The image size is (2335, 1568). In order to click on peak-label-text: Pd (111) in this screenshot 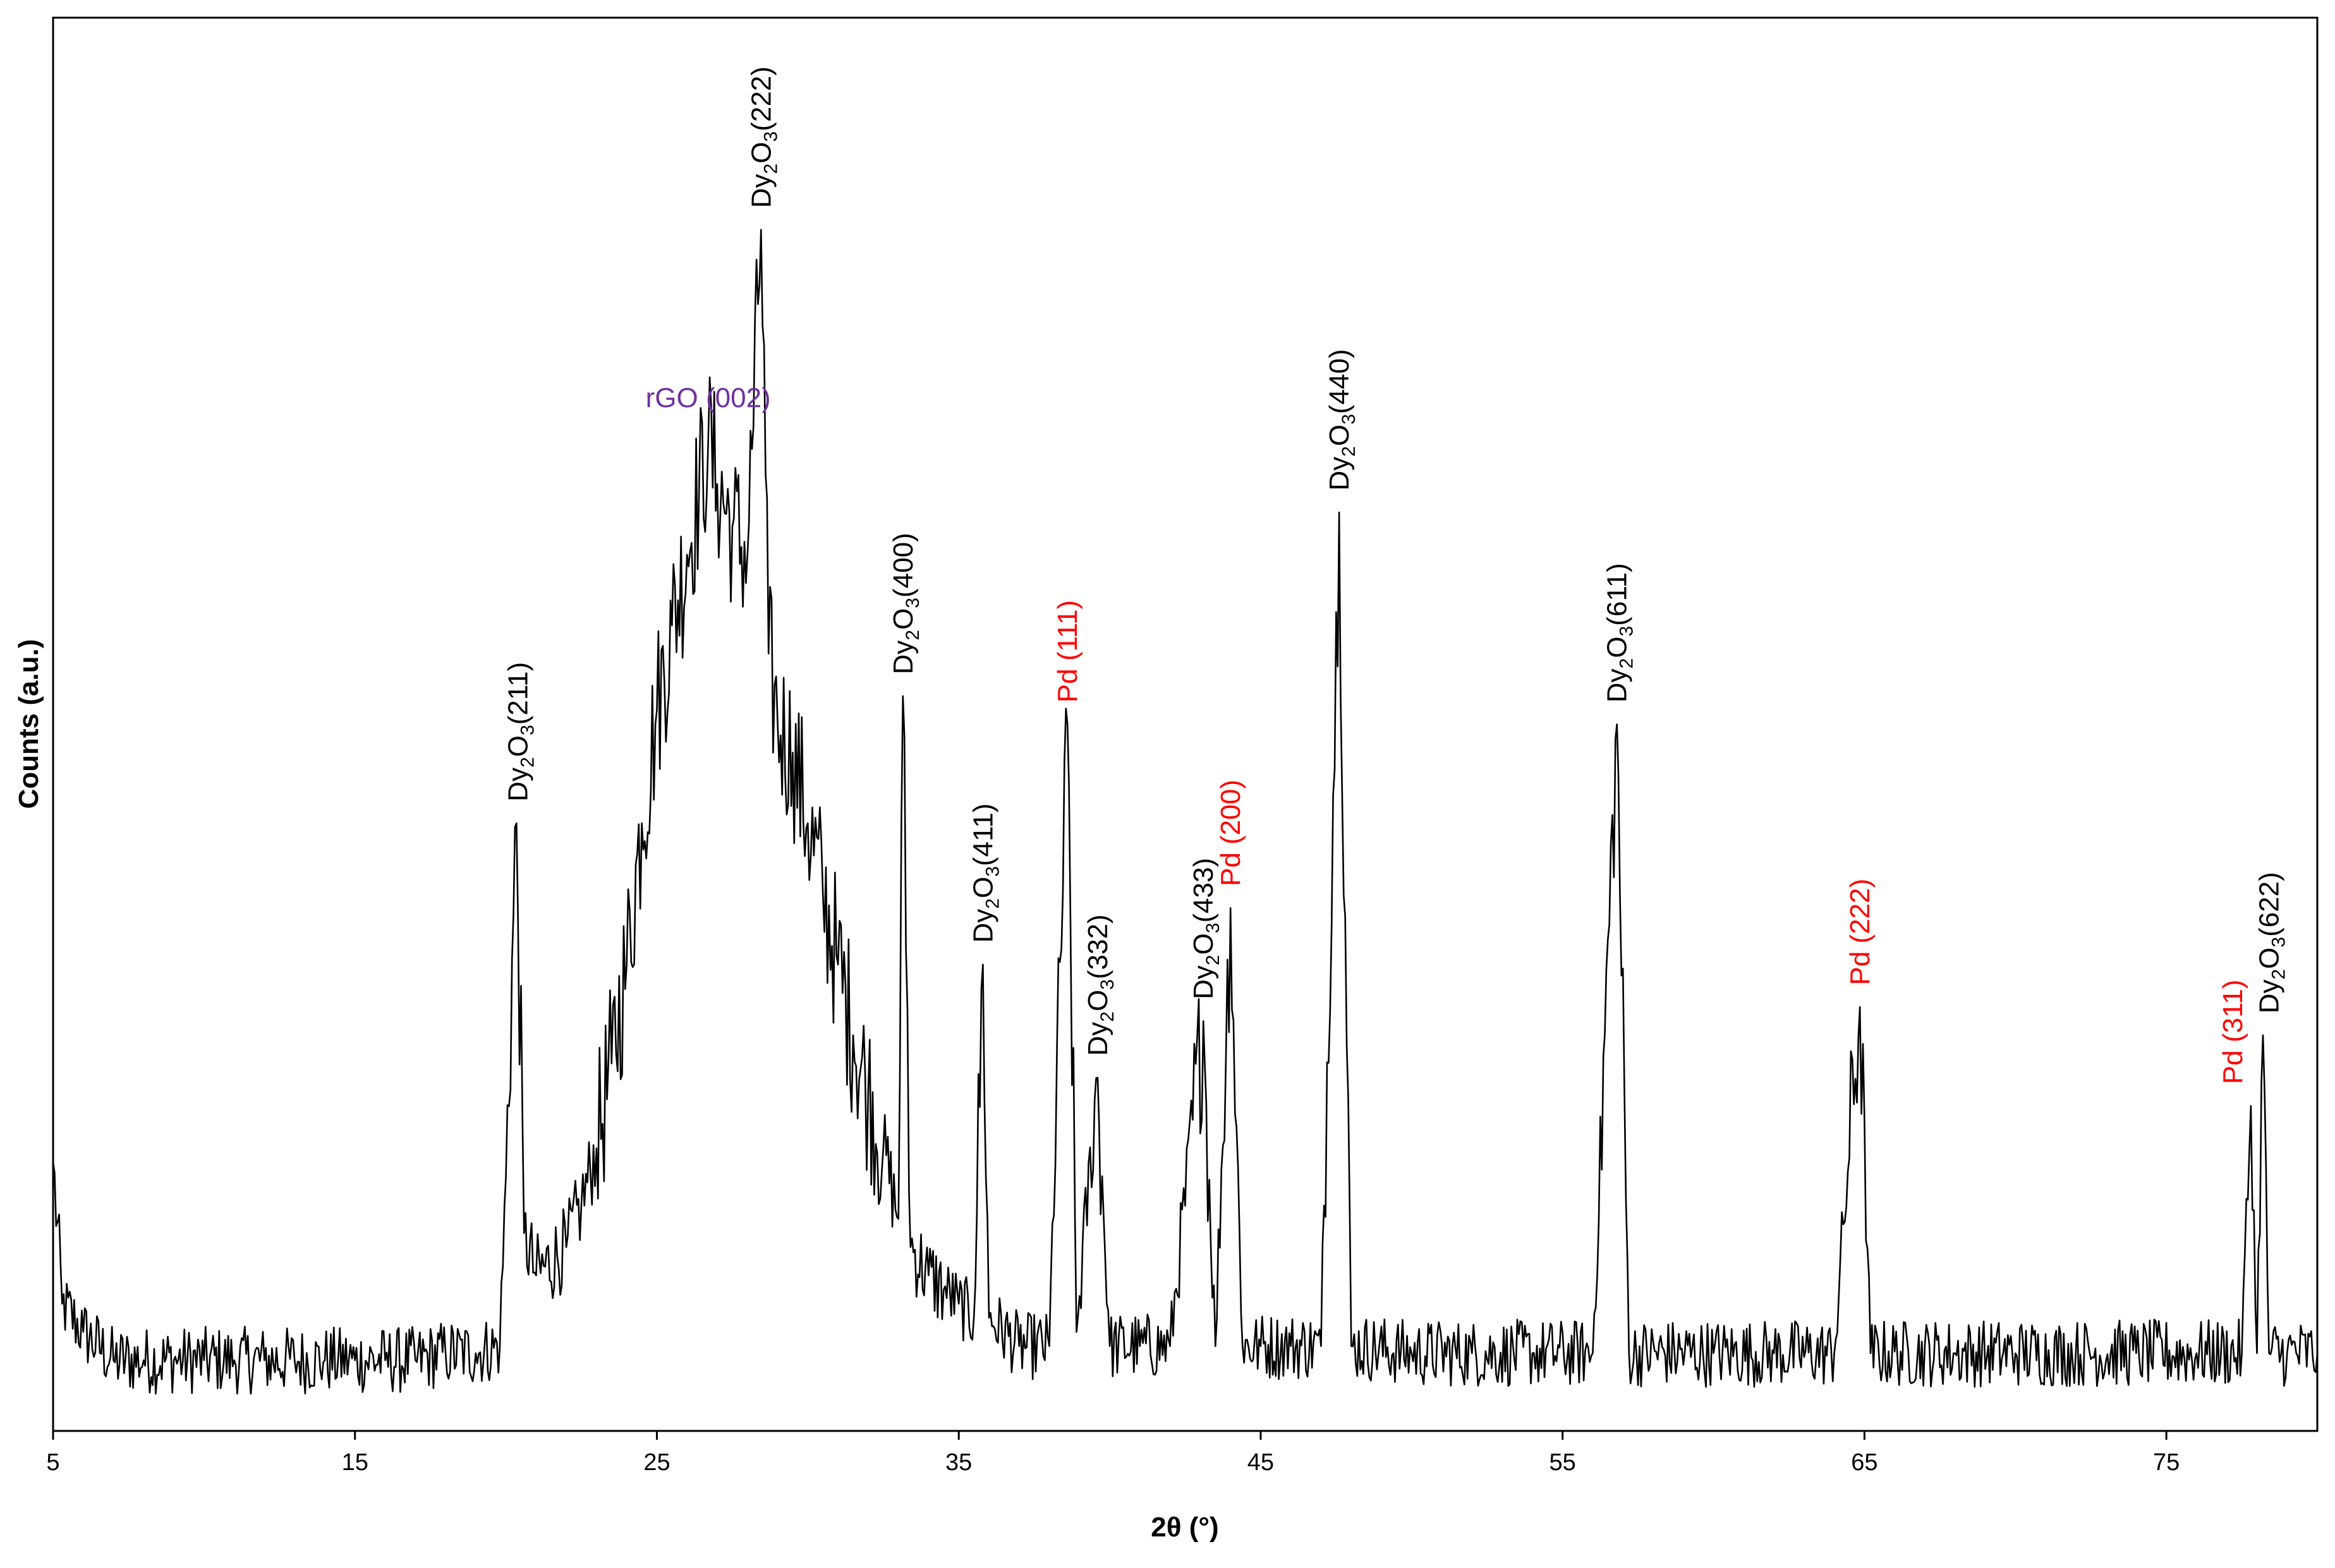, I will do `click(1067, 651)`.